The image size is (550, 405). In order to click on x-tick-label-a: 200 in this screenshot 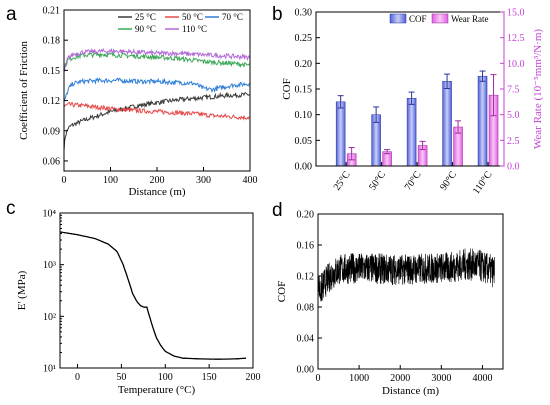, I will do `click(157, 180)`.